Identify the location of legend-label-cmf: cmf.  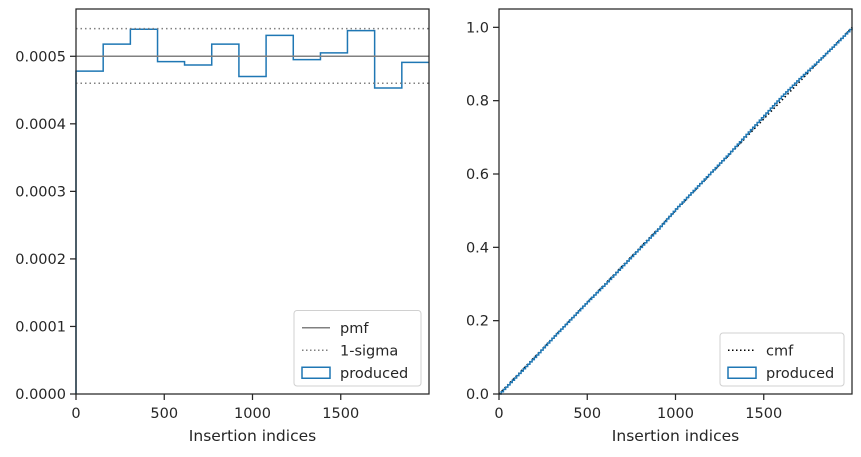
(780, 351).